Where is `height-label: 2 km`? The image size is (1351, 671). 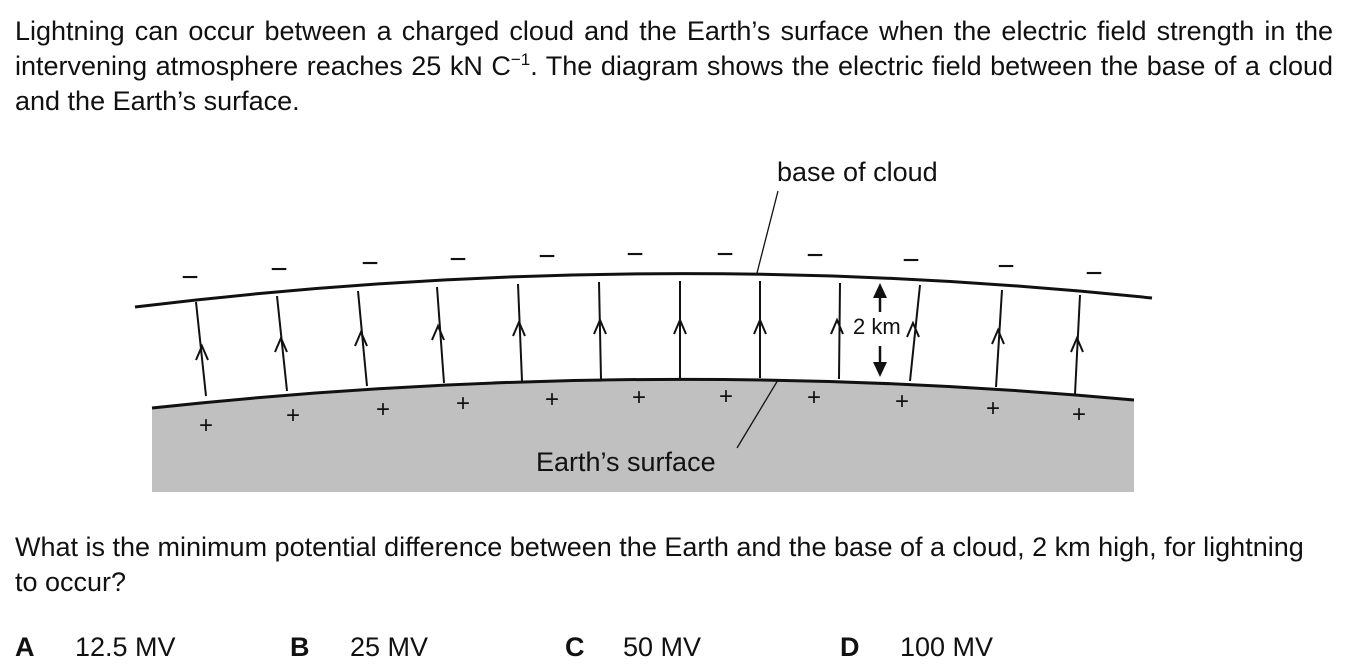
height-label: 2 km is located at coordinates (877, 326).